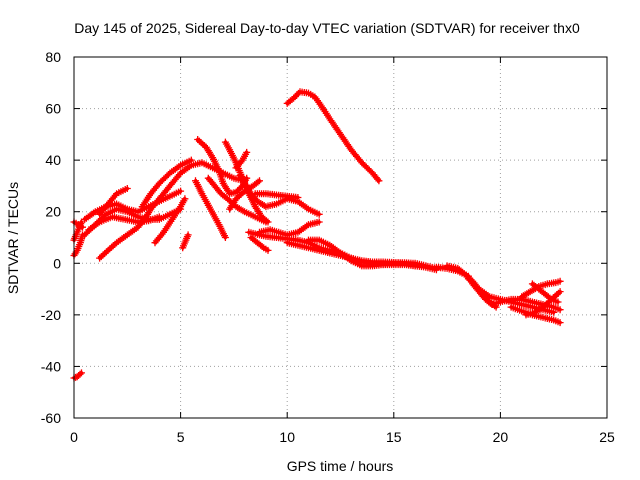 This screenshot has width=640, height=480. I want to click on x-tick-label: 5, so click(181, 437).